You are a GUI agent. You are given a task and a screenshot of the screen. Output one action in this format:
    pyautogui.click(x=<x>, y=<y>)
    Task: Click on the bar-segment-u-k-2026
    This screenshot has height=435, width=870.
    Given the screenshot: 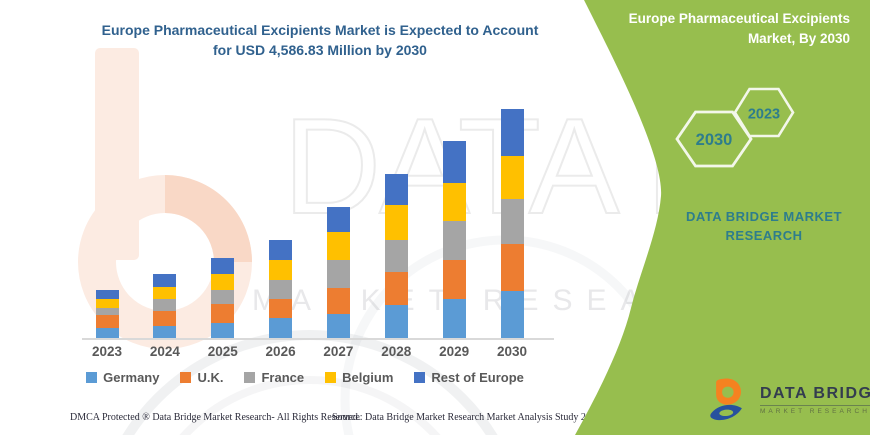 What is the action you would take?
    pyautogui.click(x=281, y=308)
    